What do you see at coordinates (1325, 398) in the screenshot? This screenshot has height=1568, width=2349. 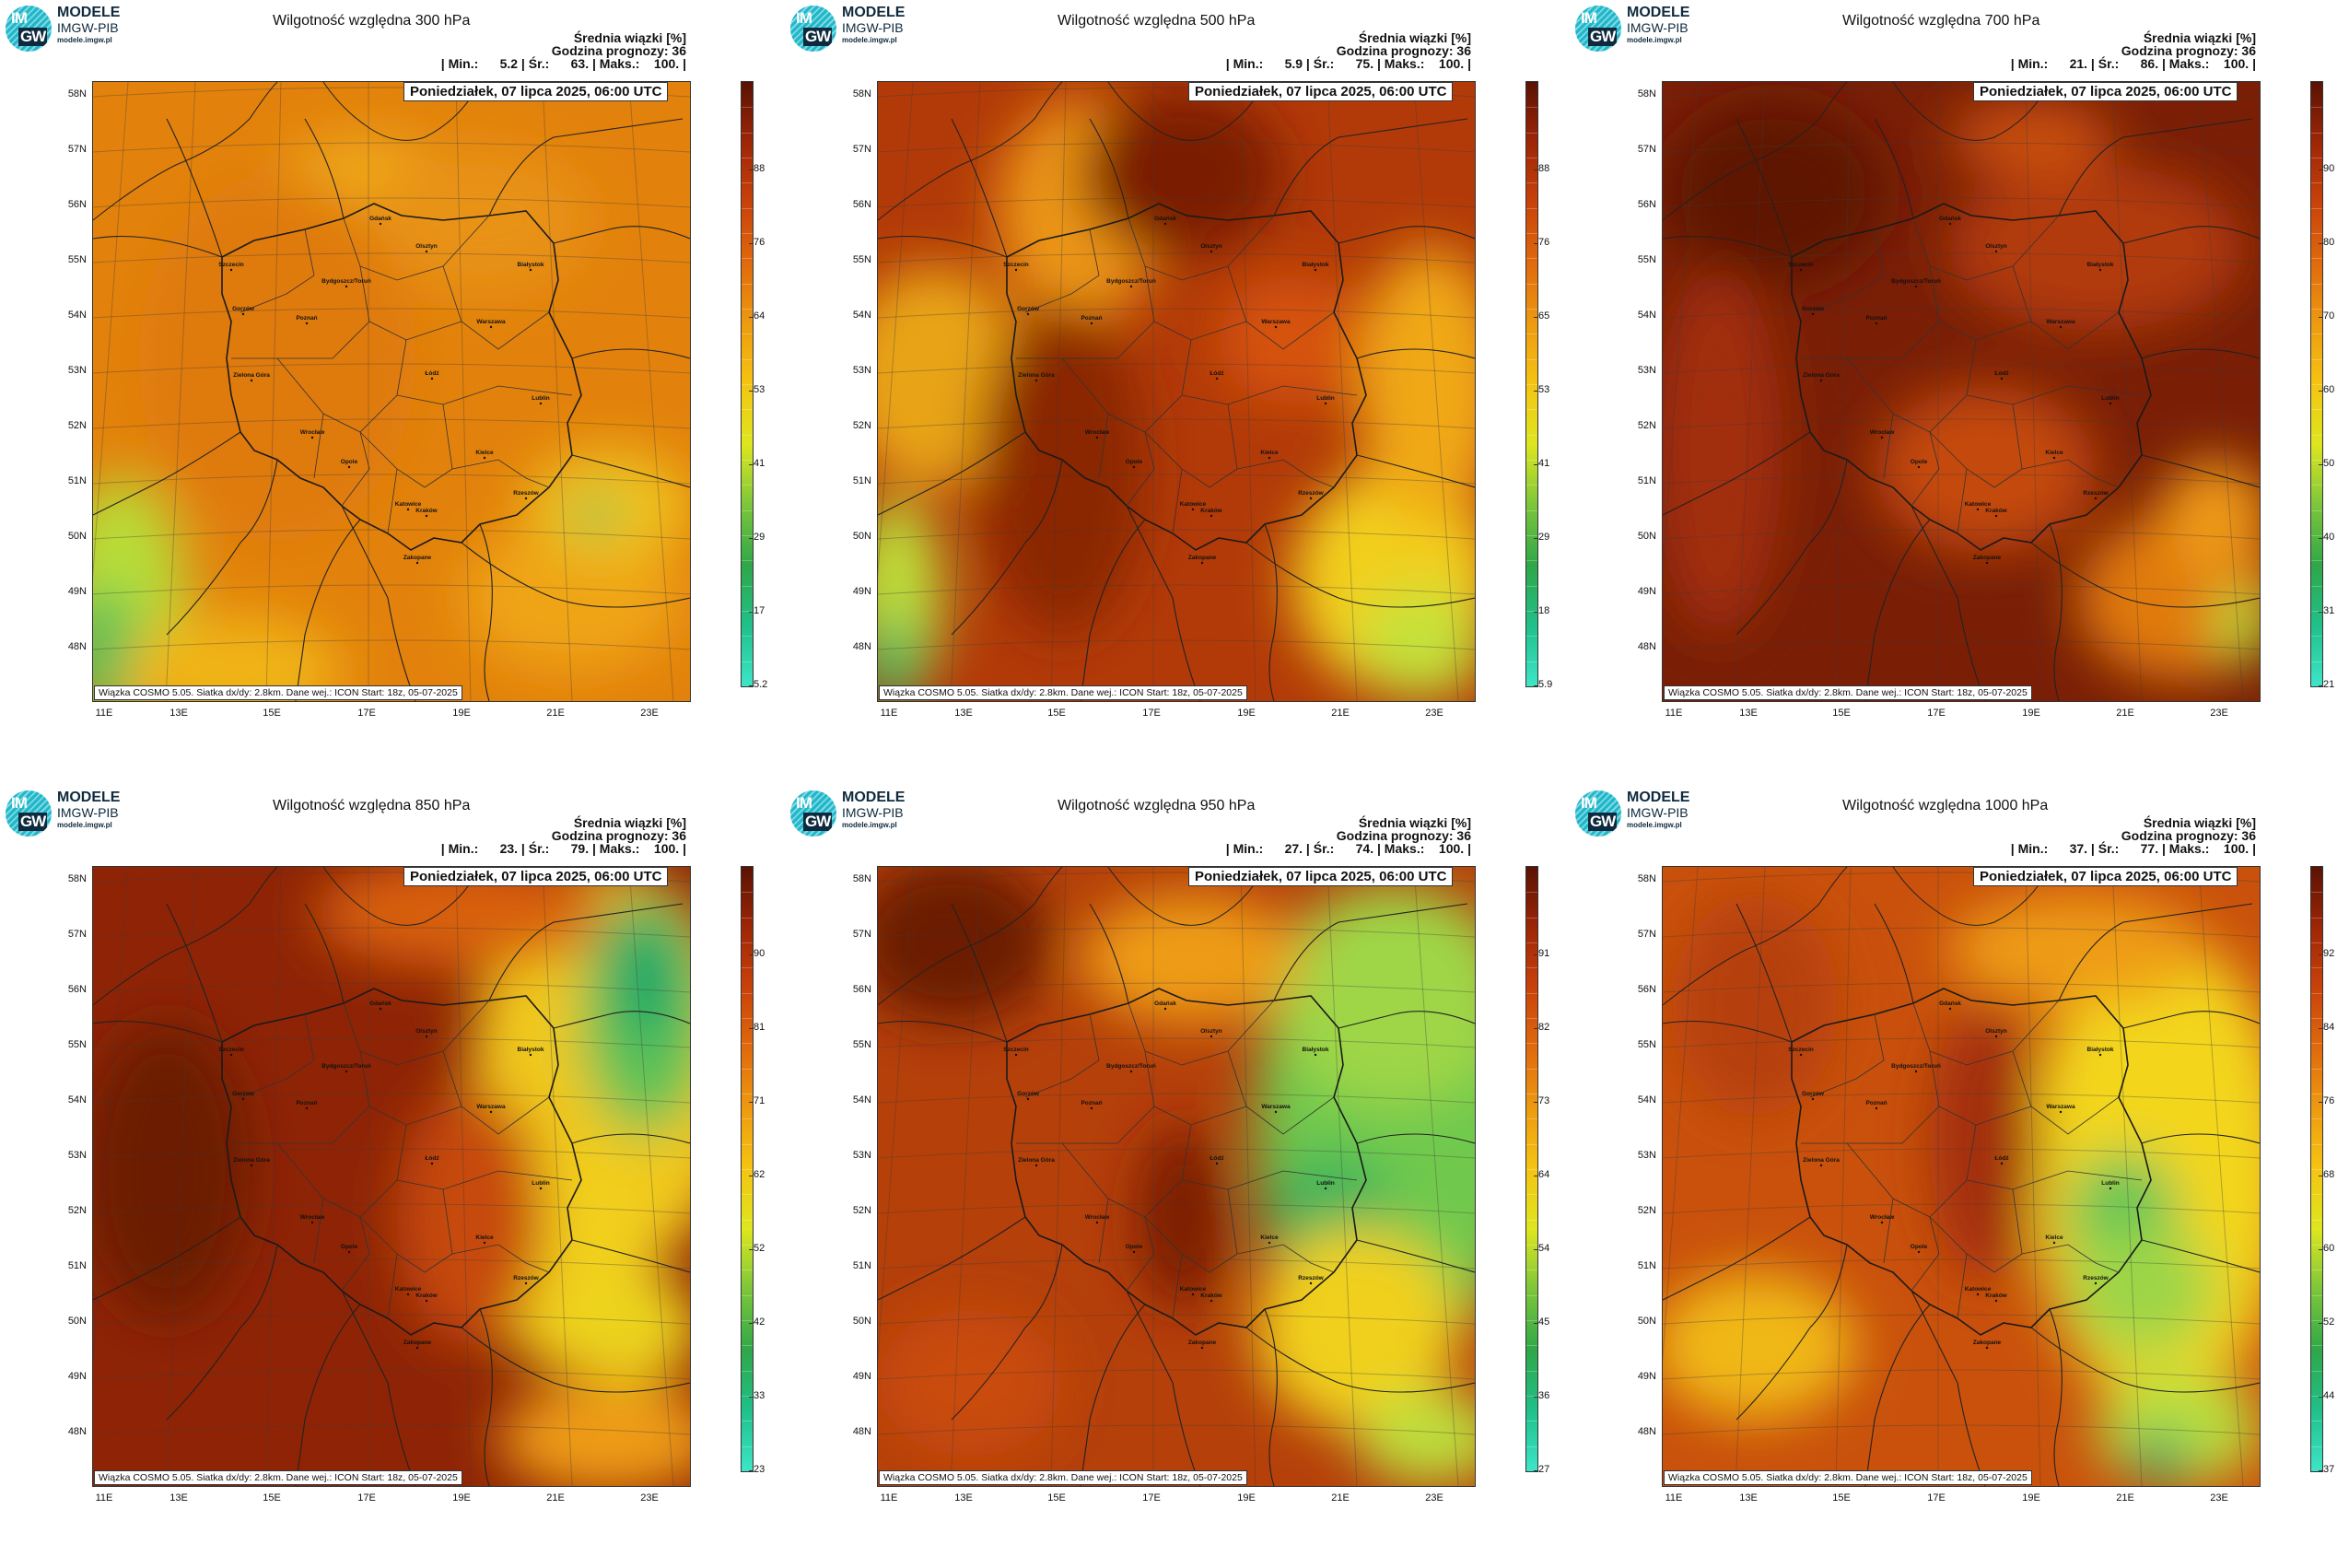 I see `city-label: Lublin` at bounding box center [1325, 398].